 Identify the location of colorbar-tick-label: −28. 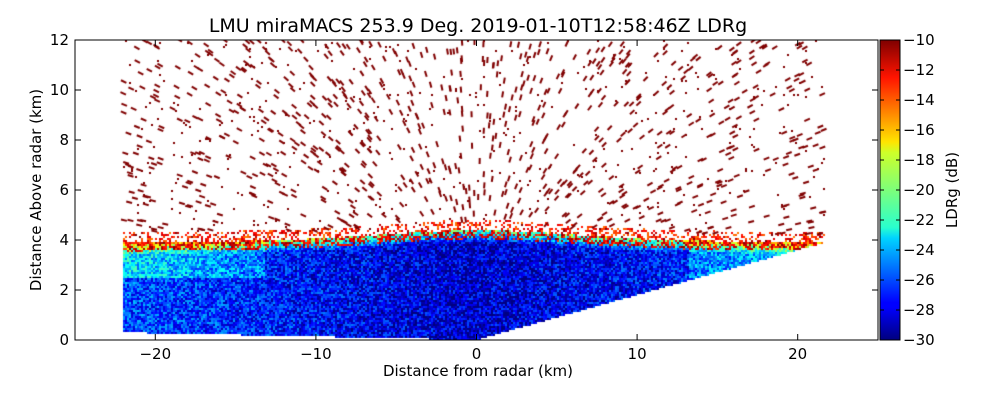
(919, 310).